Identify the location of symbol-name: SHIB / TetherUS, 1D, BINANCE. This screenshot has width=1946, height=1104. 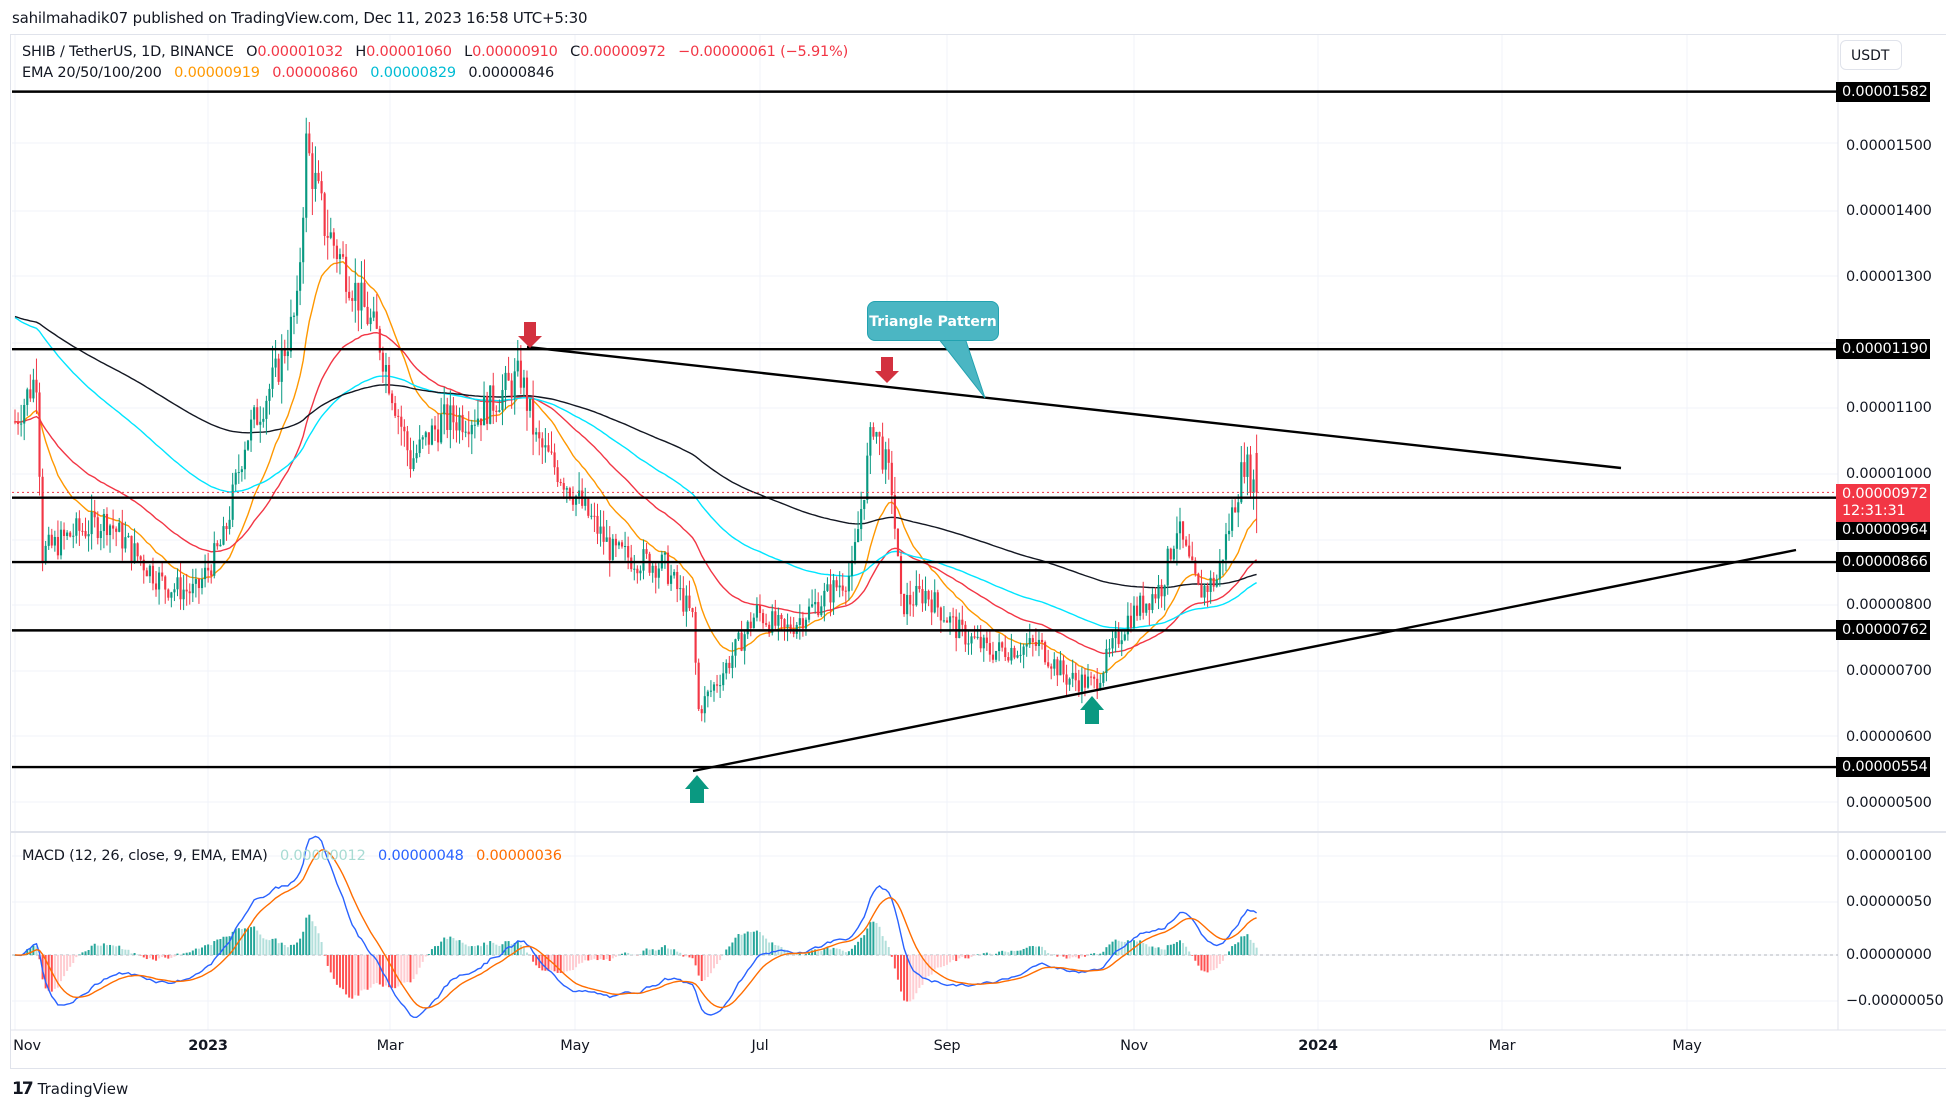
(128, 52).